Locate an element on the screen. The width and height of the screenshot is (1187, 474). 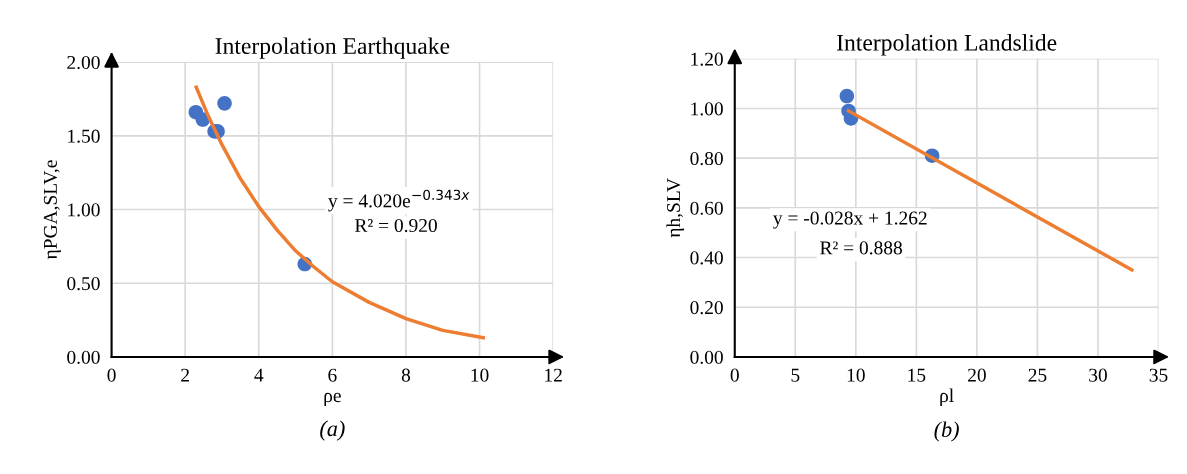
chart-title: Interpolation Landslide is located at coordinates (947, 45).